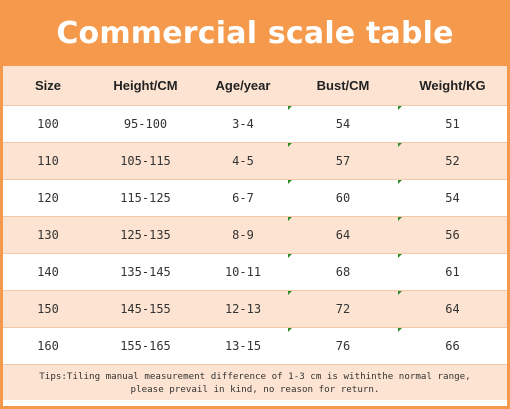  Describe the element at coordinates (343, 346) in the screenshot. I see `bust-cell: 76` at that location.